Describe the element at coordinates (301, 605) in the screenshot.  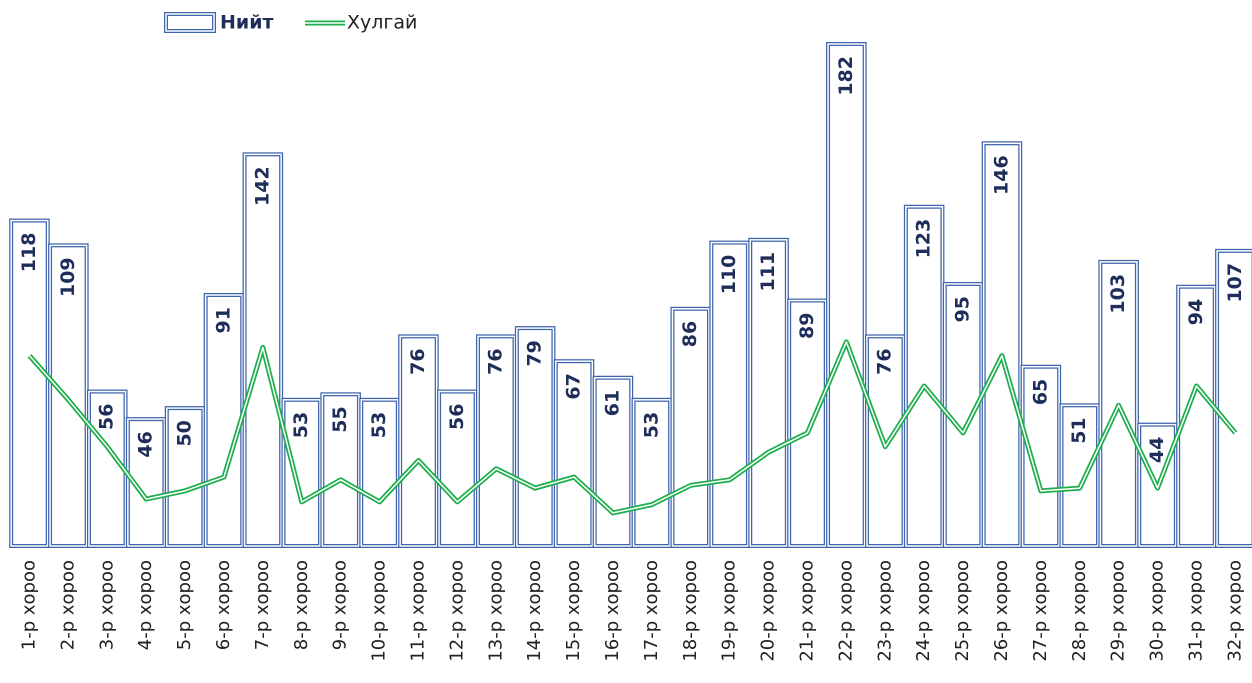
I see `x-tick-label: 8-р хороо` at that location.